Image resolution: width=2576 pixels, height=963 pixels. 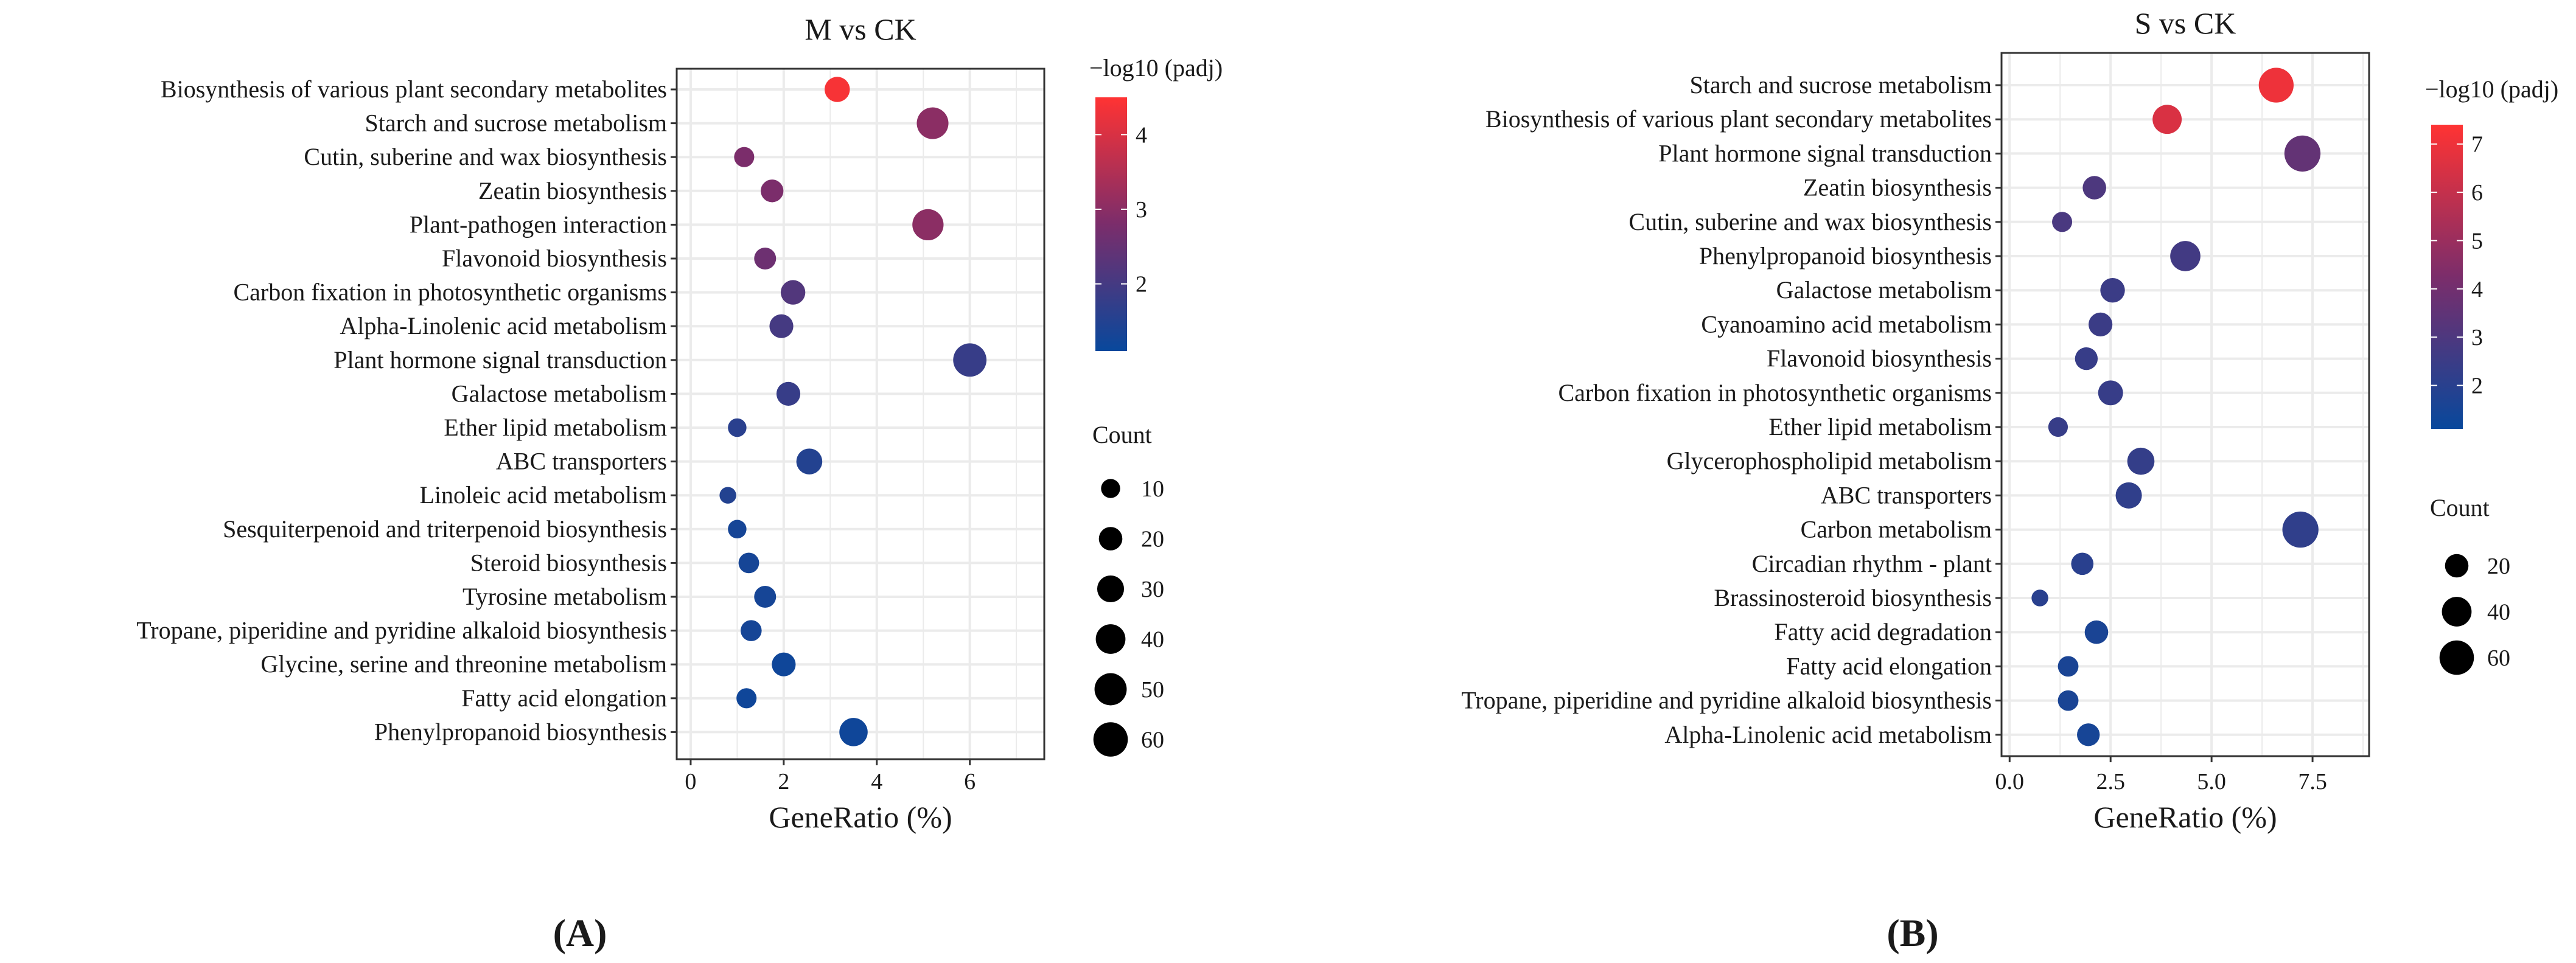 What do you see at coordinates (860, 414) in the screenshot?
I see `plot-background` at bounding box center [860, 414].